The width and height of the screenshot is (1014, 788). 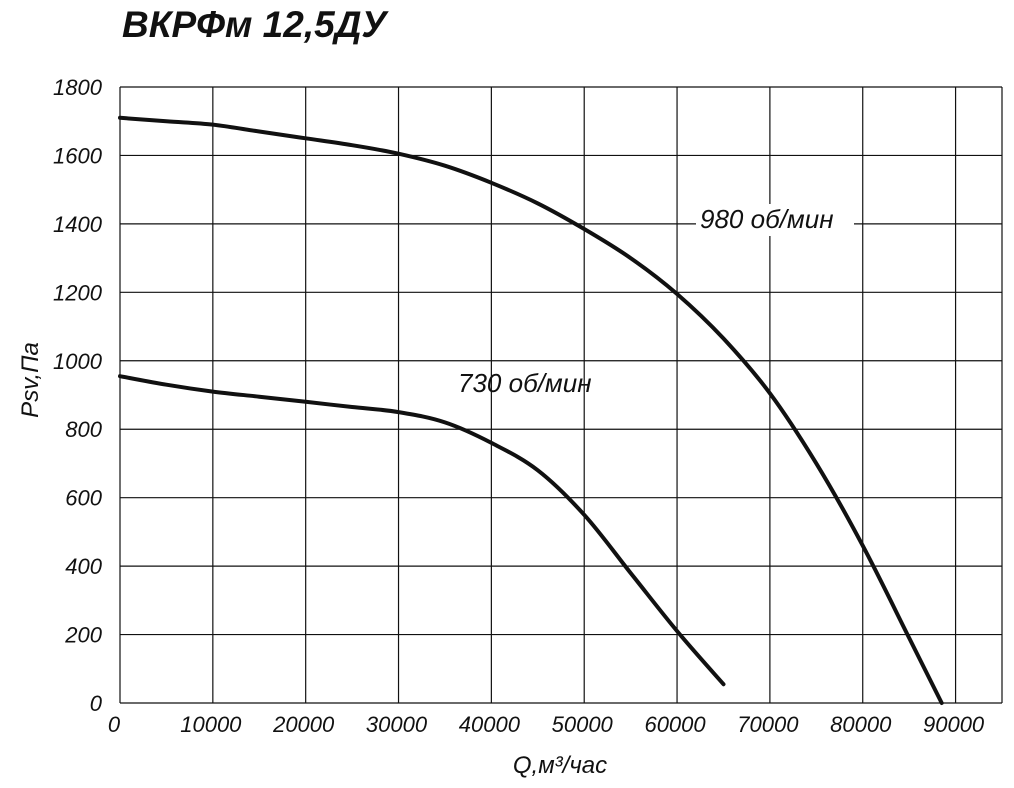 I want to click on x-tick-label: 90000, so click(x=954, y=724).